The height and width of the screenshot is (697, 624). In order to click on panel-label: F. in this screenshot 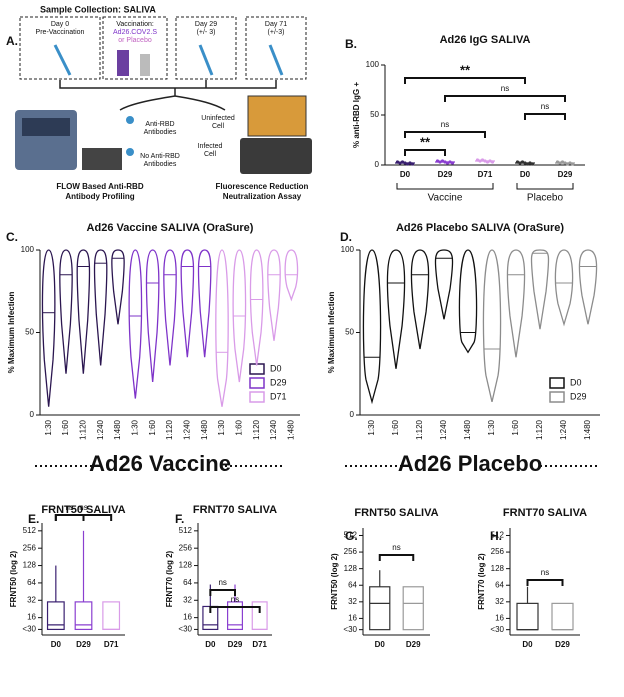, I will do `click(179, 519)`.